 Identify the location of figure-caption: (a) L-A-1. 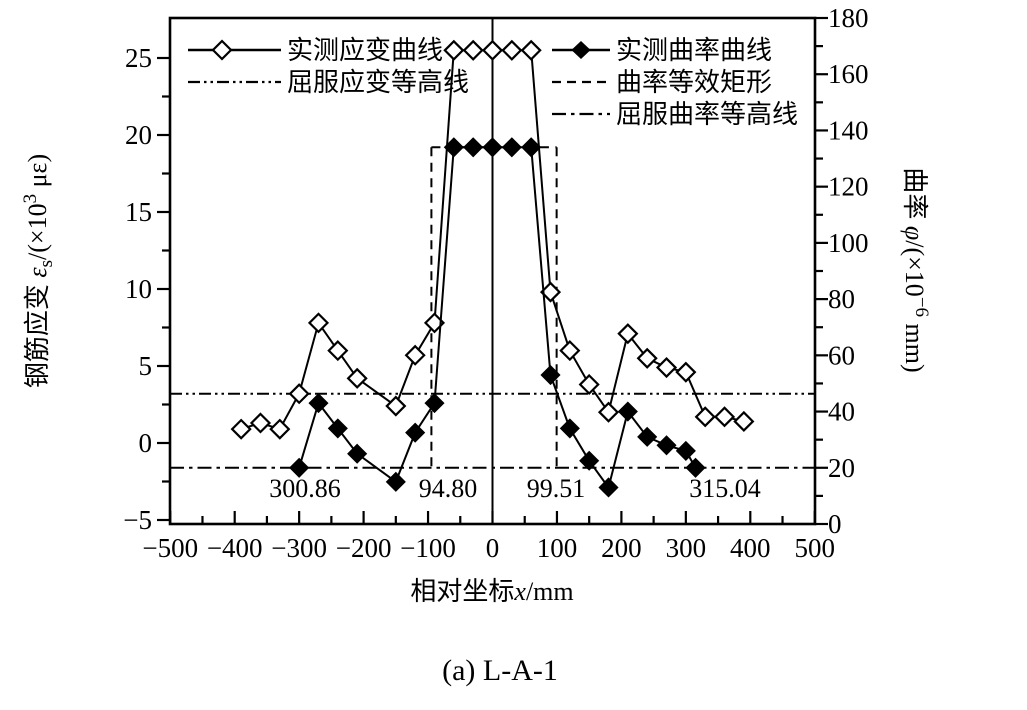
(500, 670).